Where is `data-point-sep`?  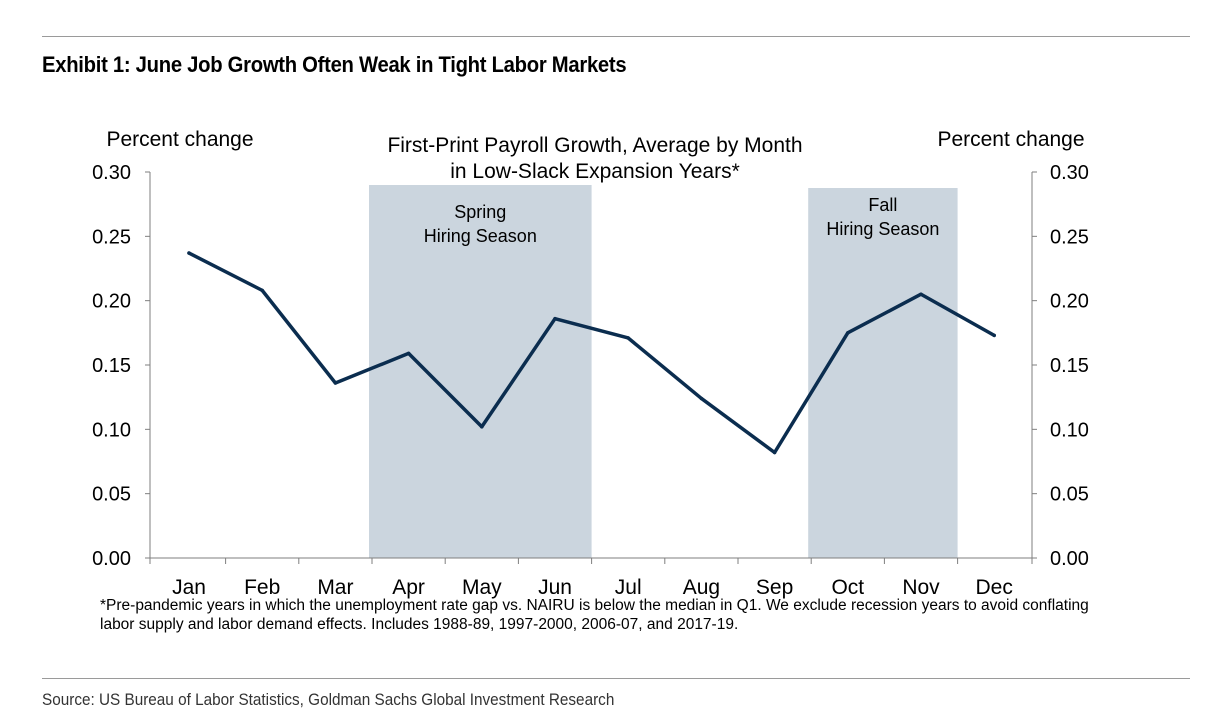 data-point-sep is located at coordinates (774, 452).